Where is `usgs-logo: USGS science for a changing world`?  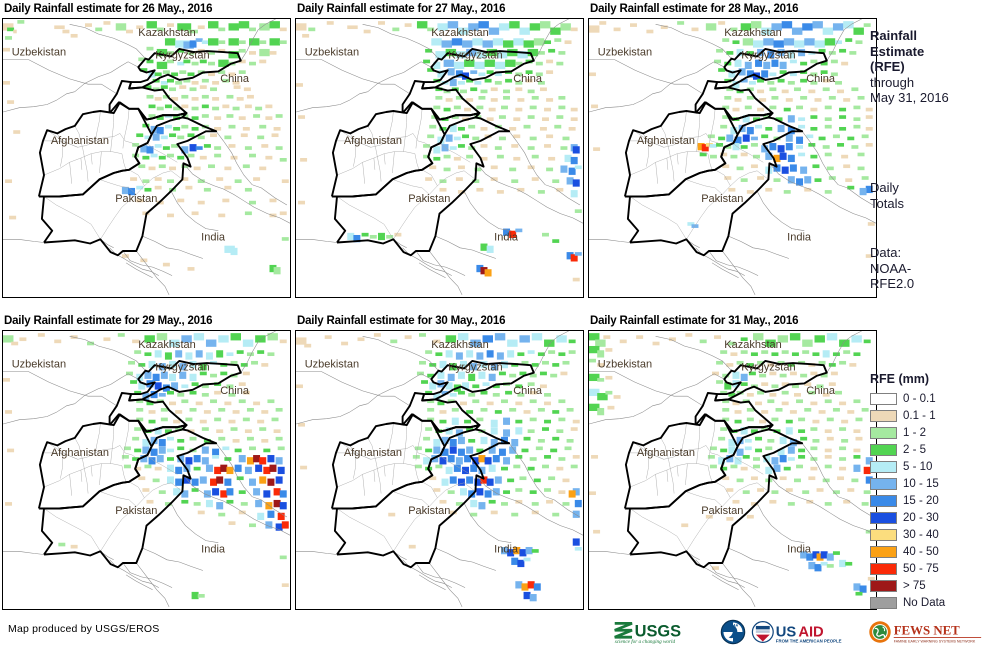
usgs-logo: USGS science for a changing world is located at coordinates (648, 633).